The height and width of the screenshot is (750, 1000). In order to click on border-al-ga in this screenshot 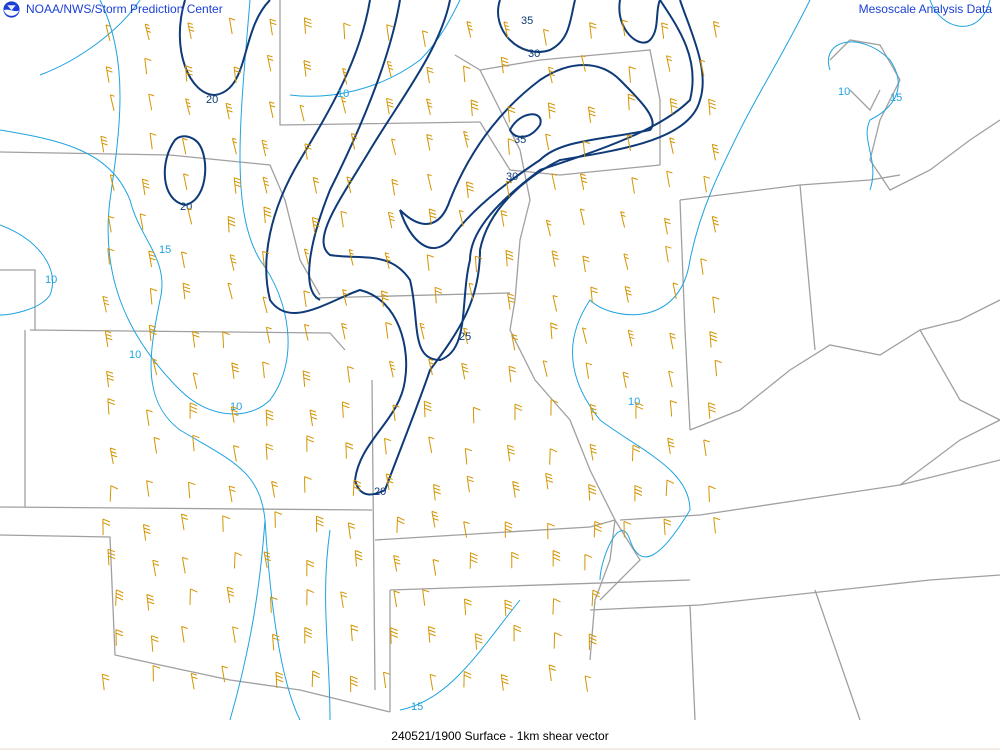, I will do `click(837, 655)`.